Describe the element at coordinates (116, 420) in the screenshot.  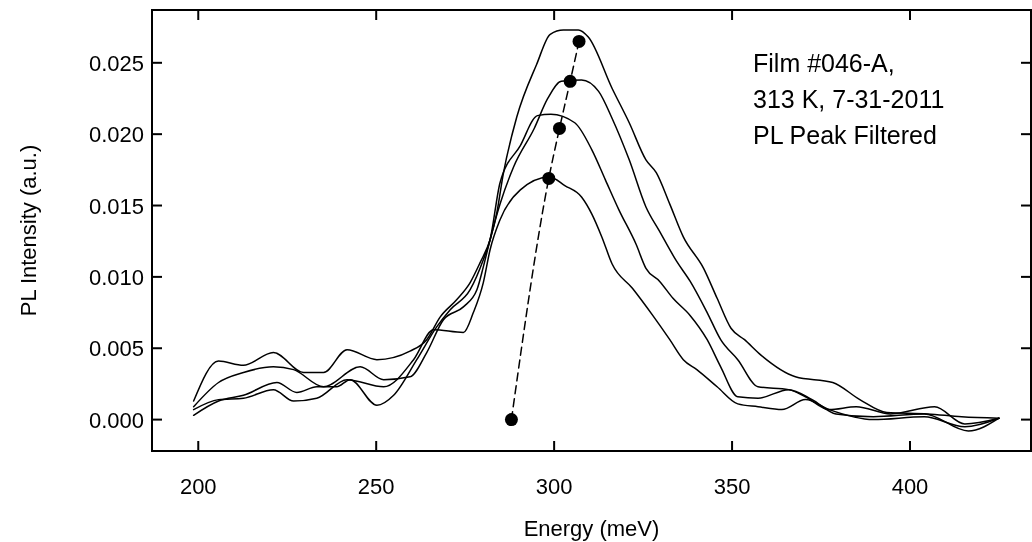
I see `y-tick-label: 0.000` at that location.